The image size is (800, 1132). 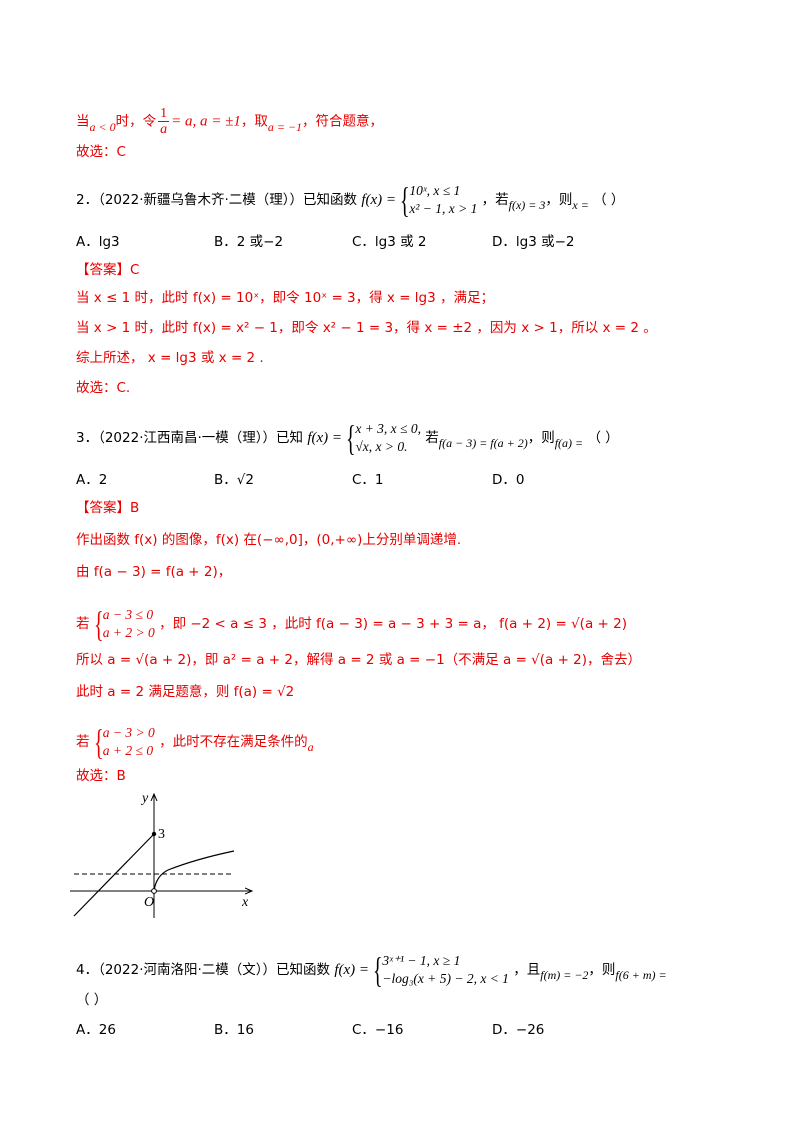 I want to click on piecewise-function: {10ˣ, x ≤ 1 x² − 1, x > 1, so click(x=439, y=200).